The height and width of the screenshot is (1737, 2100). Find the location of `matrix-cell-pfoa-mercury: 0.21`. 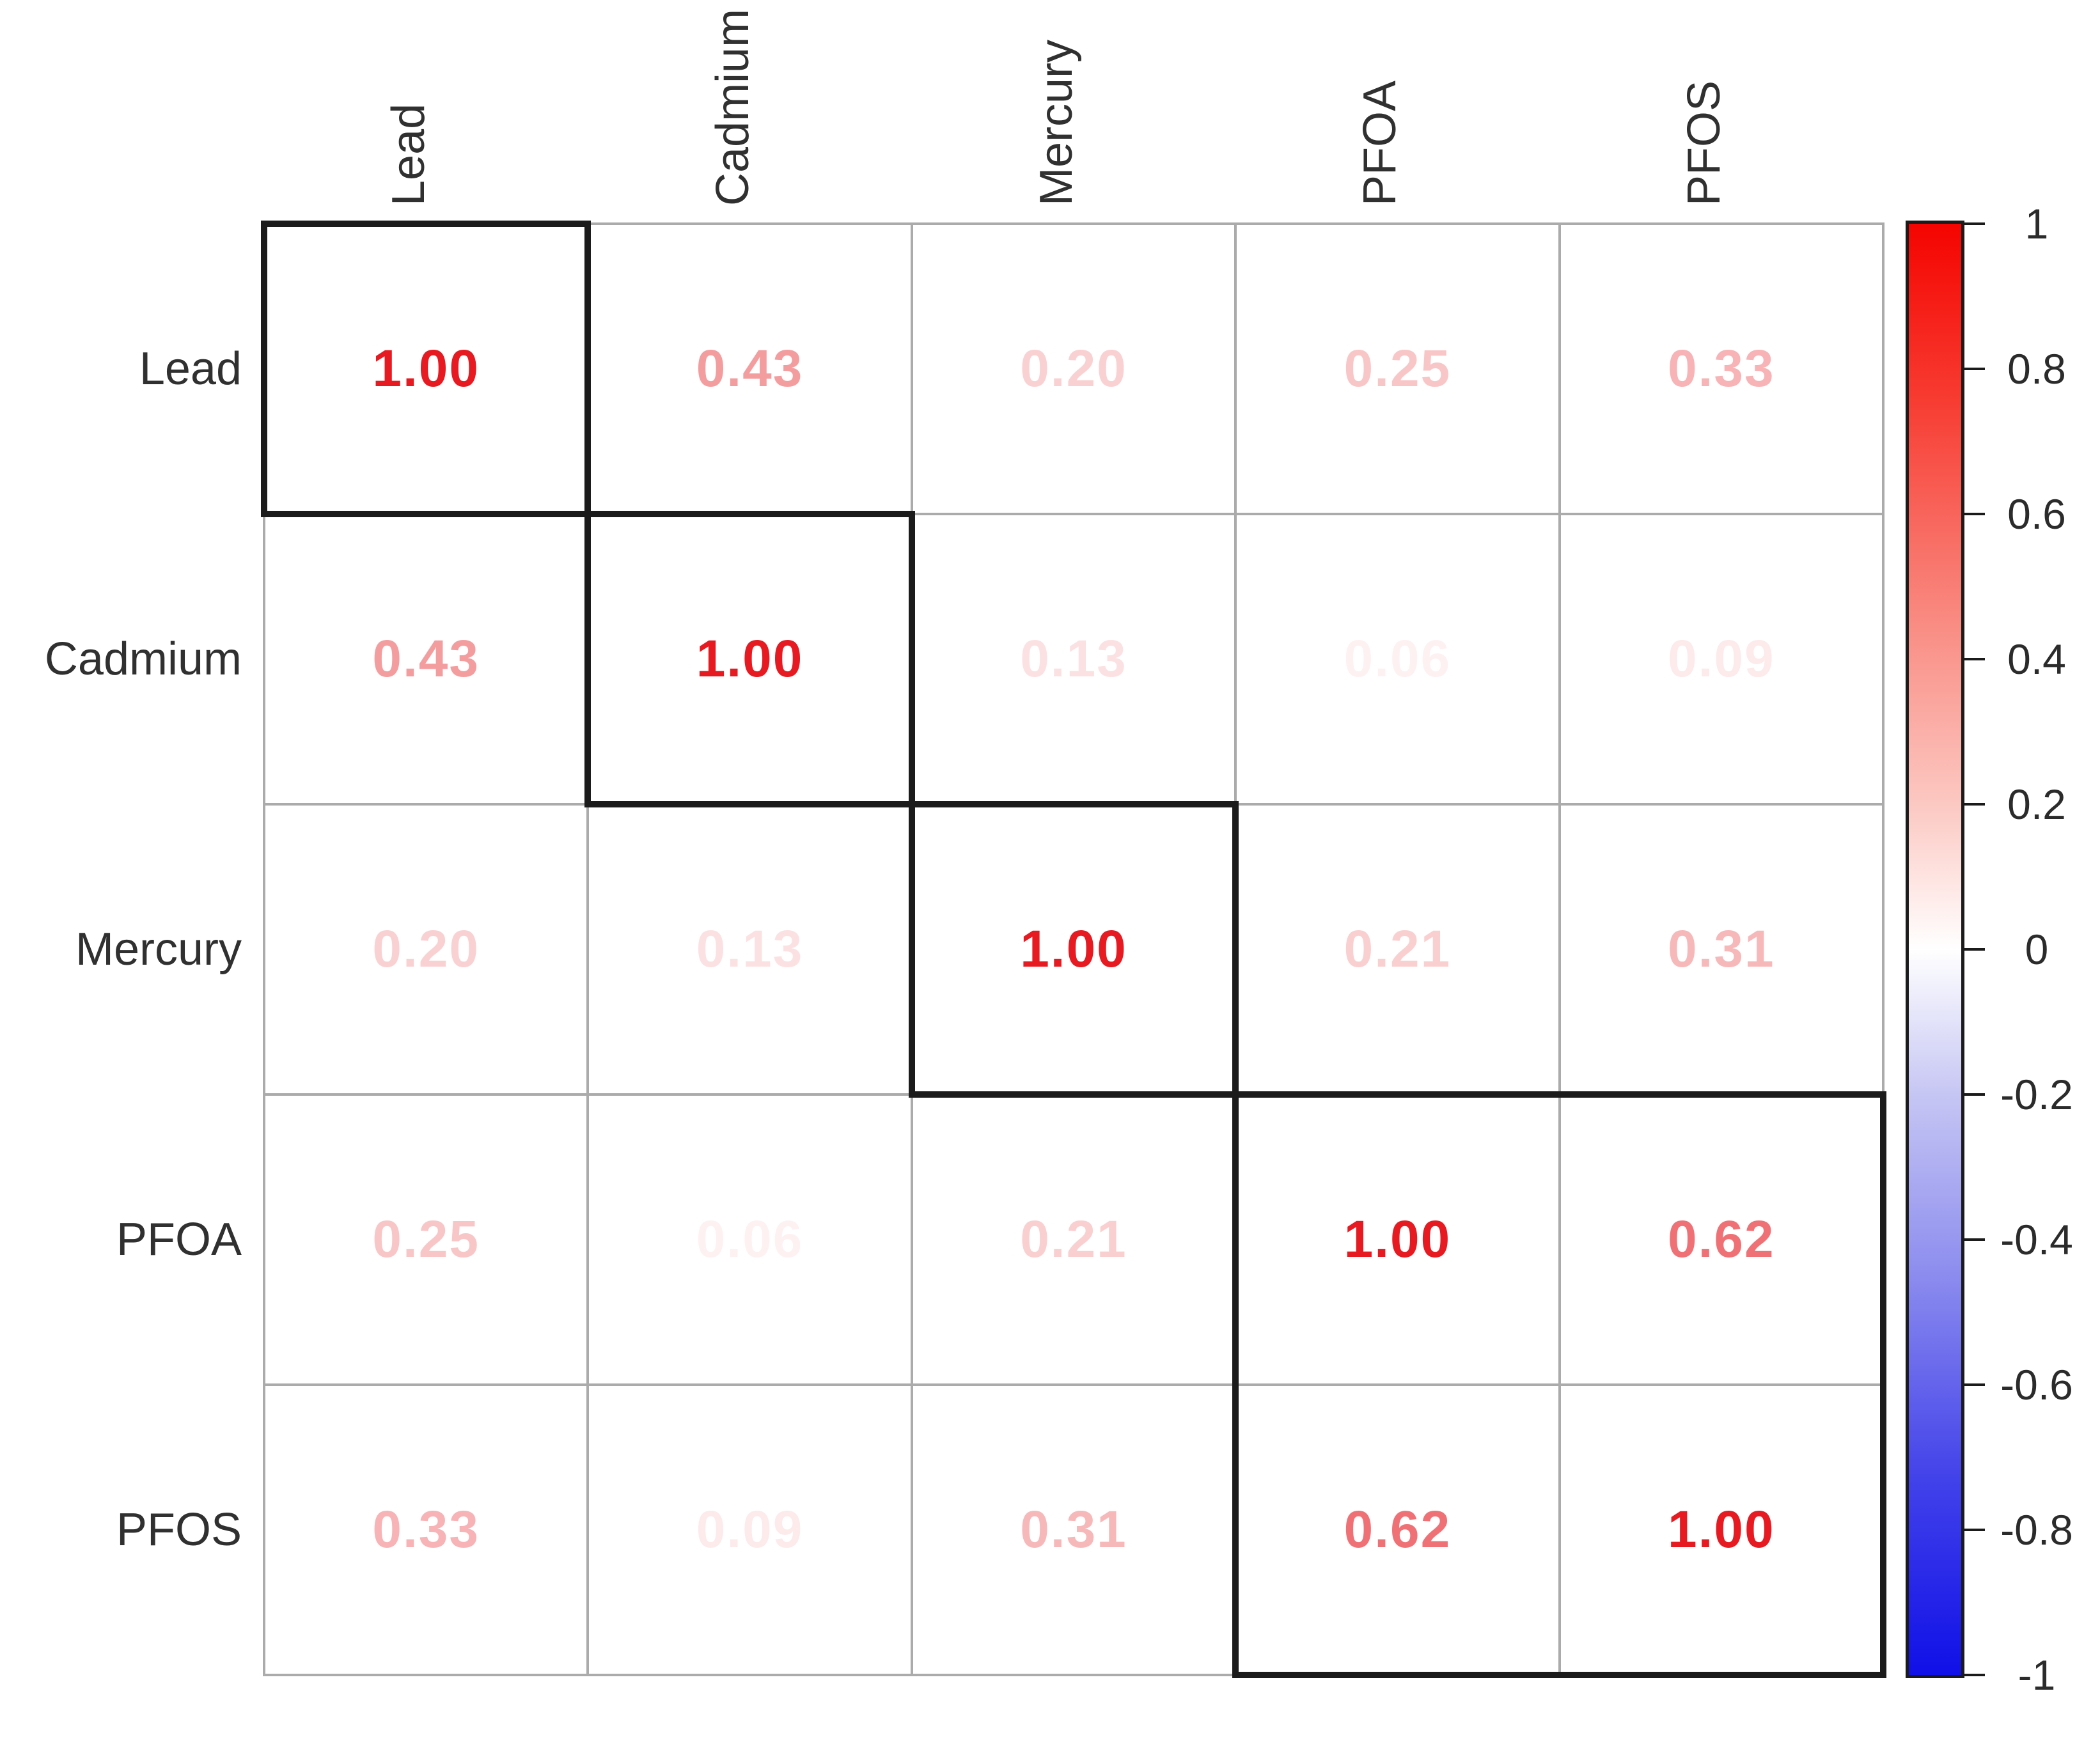

matrix-cell-pfoa-mercury: 0.21 is located at coordinates (1073, 1239).